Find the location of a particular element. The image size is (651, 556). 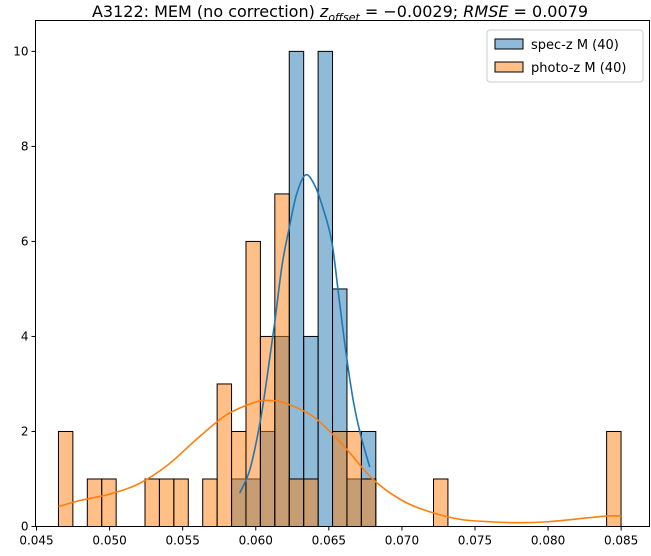

x-tick-label: 0.085 is located at coordinates (621, 541).